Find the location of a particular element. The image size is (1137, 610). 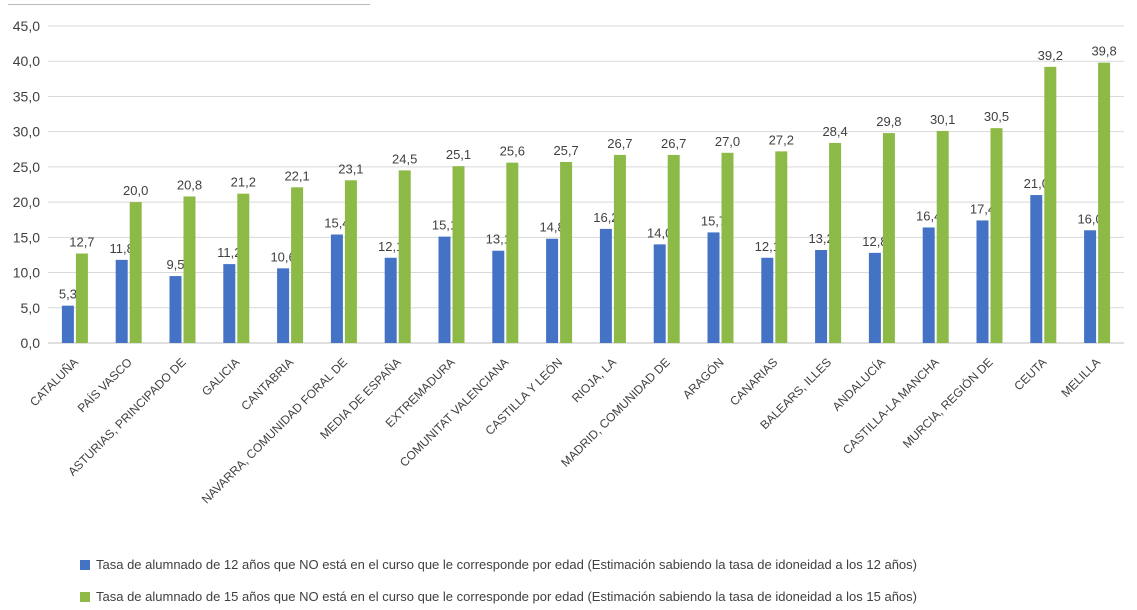

y-tick-label: 5,0 is located at coordinates (31, 308).